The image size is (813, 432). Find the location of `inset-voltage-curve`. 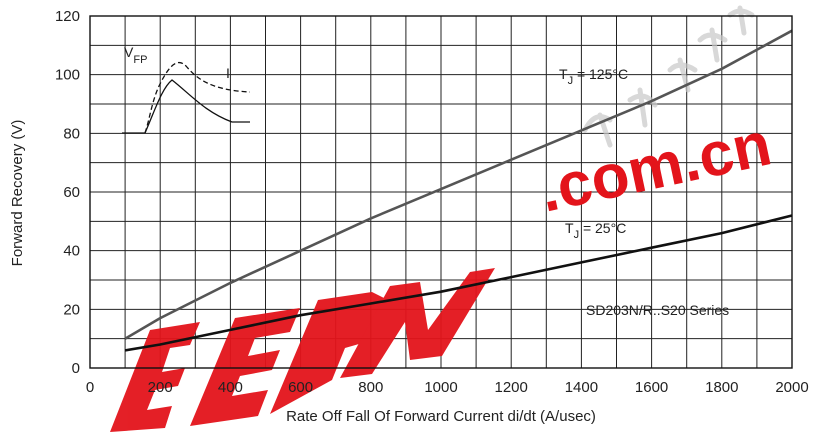

inset-voltage-curve is located at coordinates (197, 97).